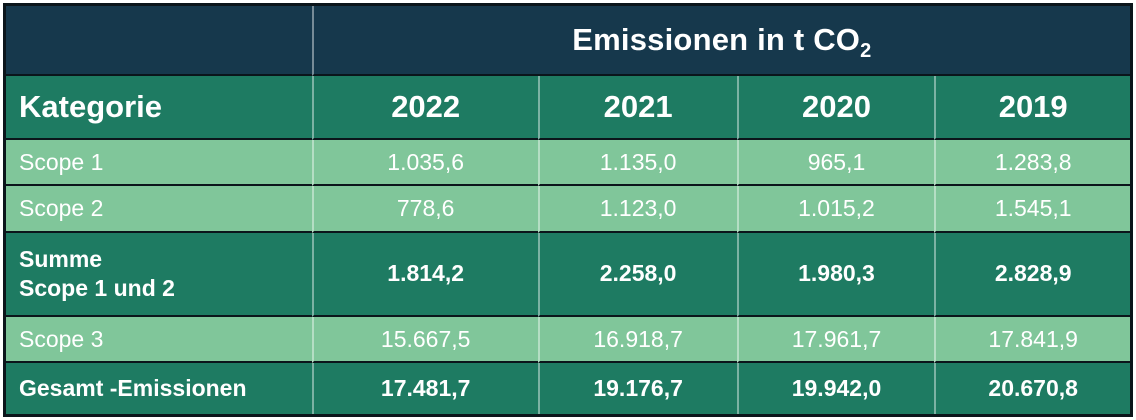  What do you see at coordinates (159, 41) in the screenshot?
I see `top-left-spacer` at bounding box center [159, 41].